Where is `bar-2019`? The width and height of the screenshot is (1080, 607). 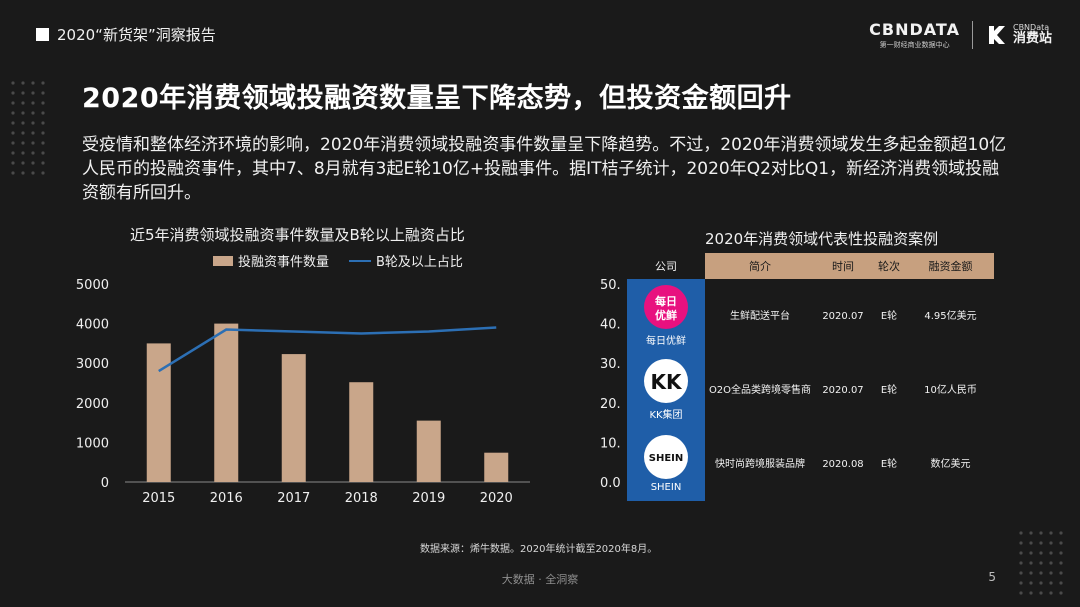 bar-2019 is located at coordinates (428, 451).